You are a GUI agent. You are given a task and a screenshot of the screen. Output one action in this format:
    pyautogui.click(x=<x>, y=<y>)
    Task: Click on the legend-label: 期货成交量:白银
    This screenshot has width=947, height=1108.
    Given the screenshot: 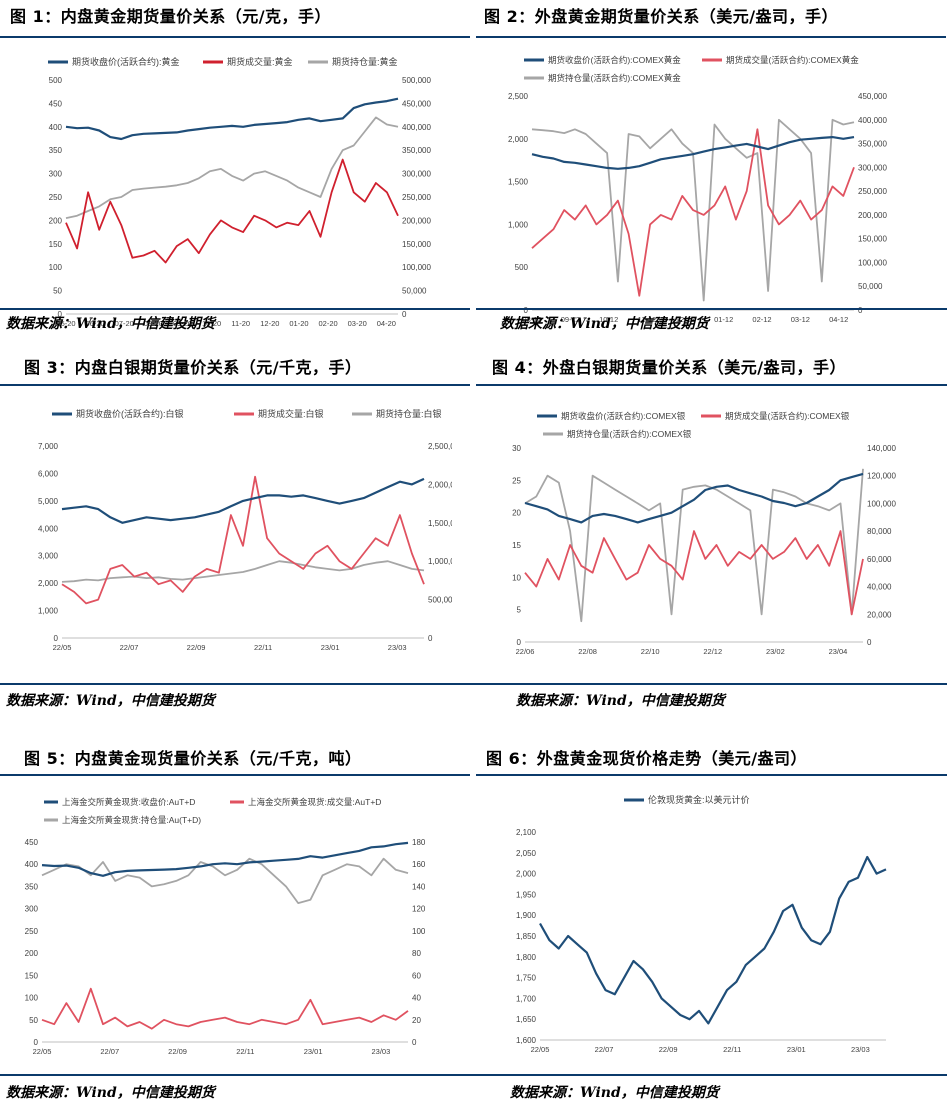 What is the action you would take?
    pyautogui.click(x=291, y=413)
    